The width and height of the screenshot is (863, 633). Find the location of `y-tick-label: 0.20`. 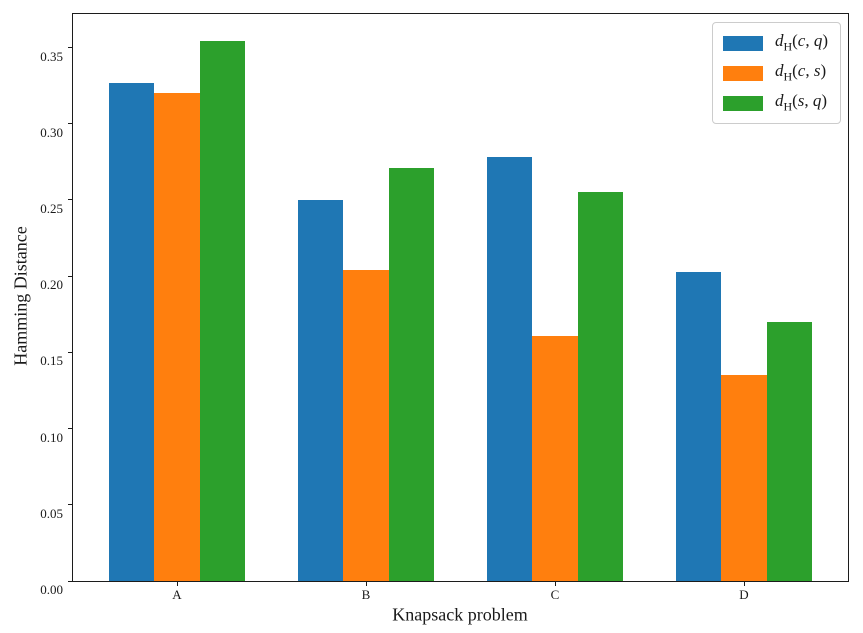

y-tick-label: 0.20 is located at coordinates (51, 285).